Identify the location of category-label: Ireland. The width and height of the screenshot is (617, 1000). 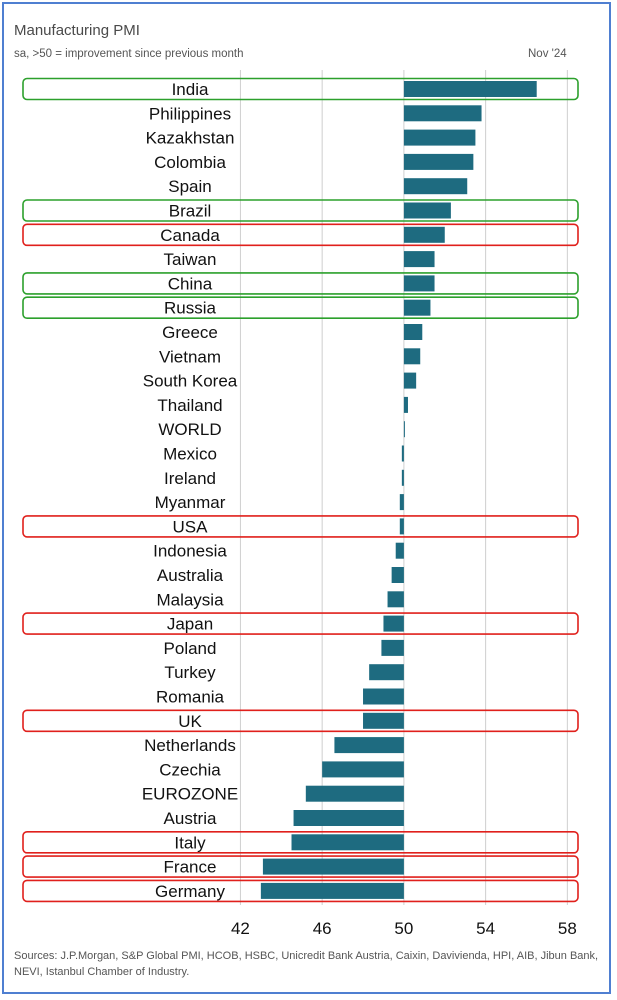
(190, 478).